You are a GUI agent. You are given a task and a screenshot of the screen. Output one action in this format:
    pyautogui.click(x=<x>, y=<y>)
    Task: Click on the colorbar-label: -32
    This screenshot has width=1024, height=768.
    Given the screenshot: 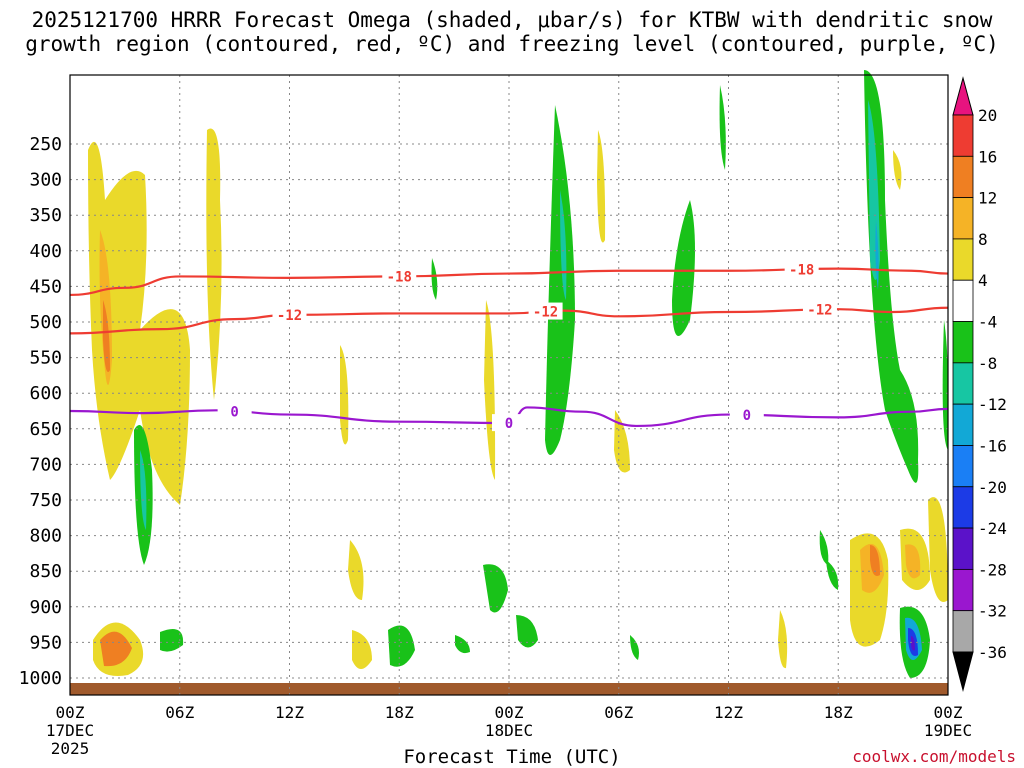 What is the action you would take?
    pyautogui.click(x=992, y=611)
    